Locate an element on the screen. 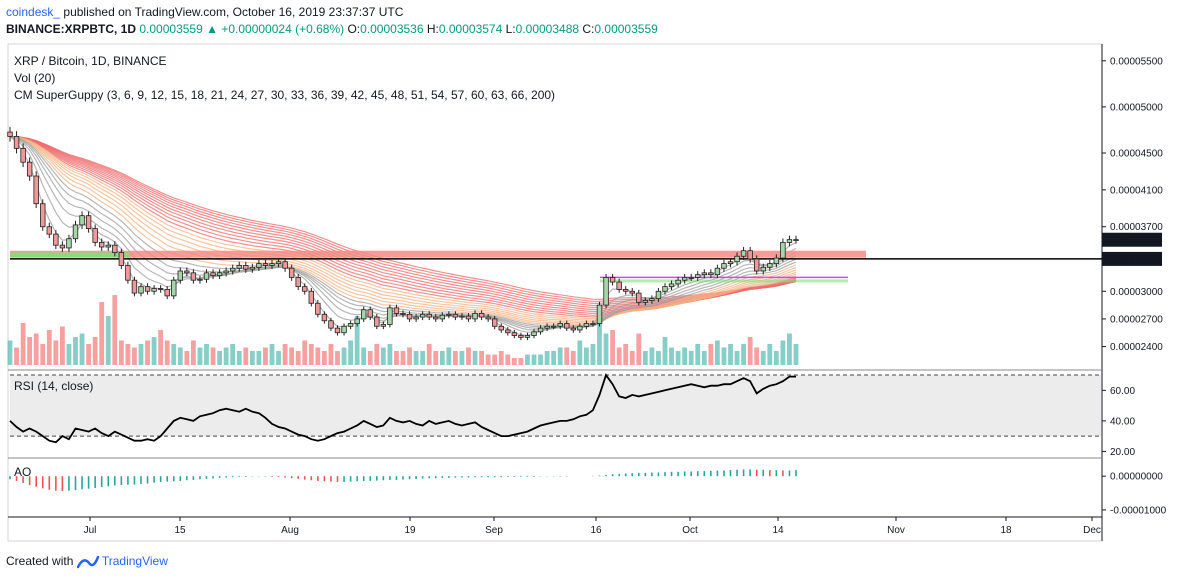  price-tick-label: 0.00004500 is located at coordinates (1136, 154).